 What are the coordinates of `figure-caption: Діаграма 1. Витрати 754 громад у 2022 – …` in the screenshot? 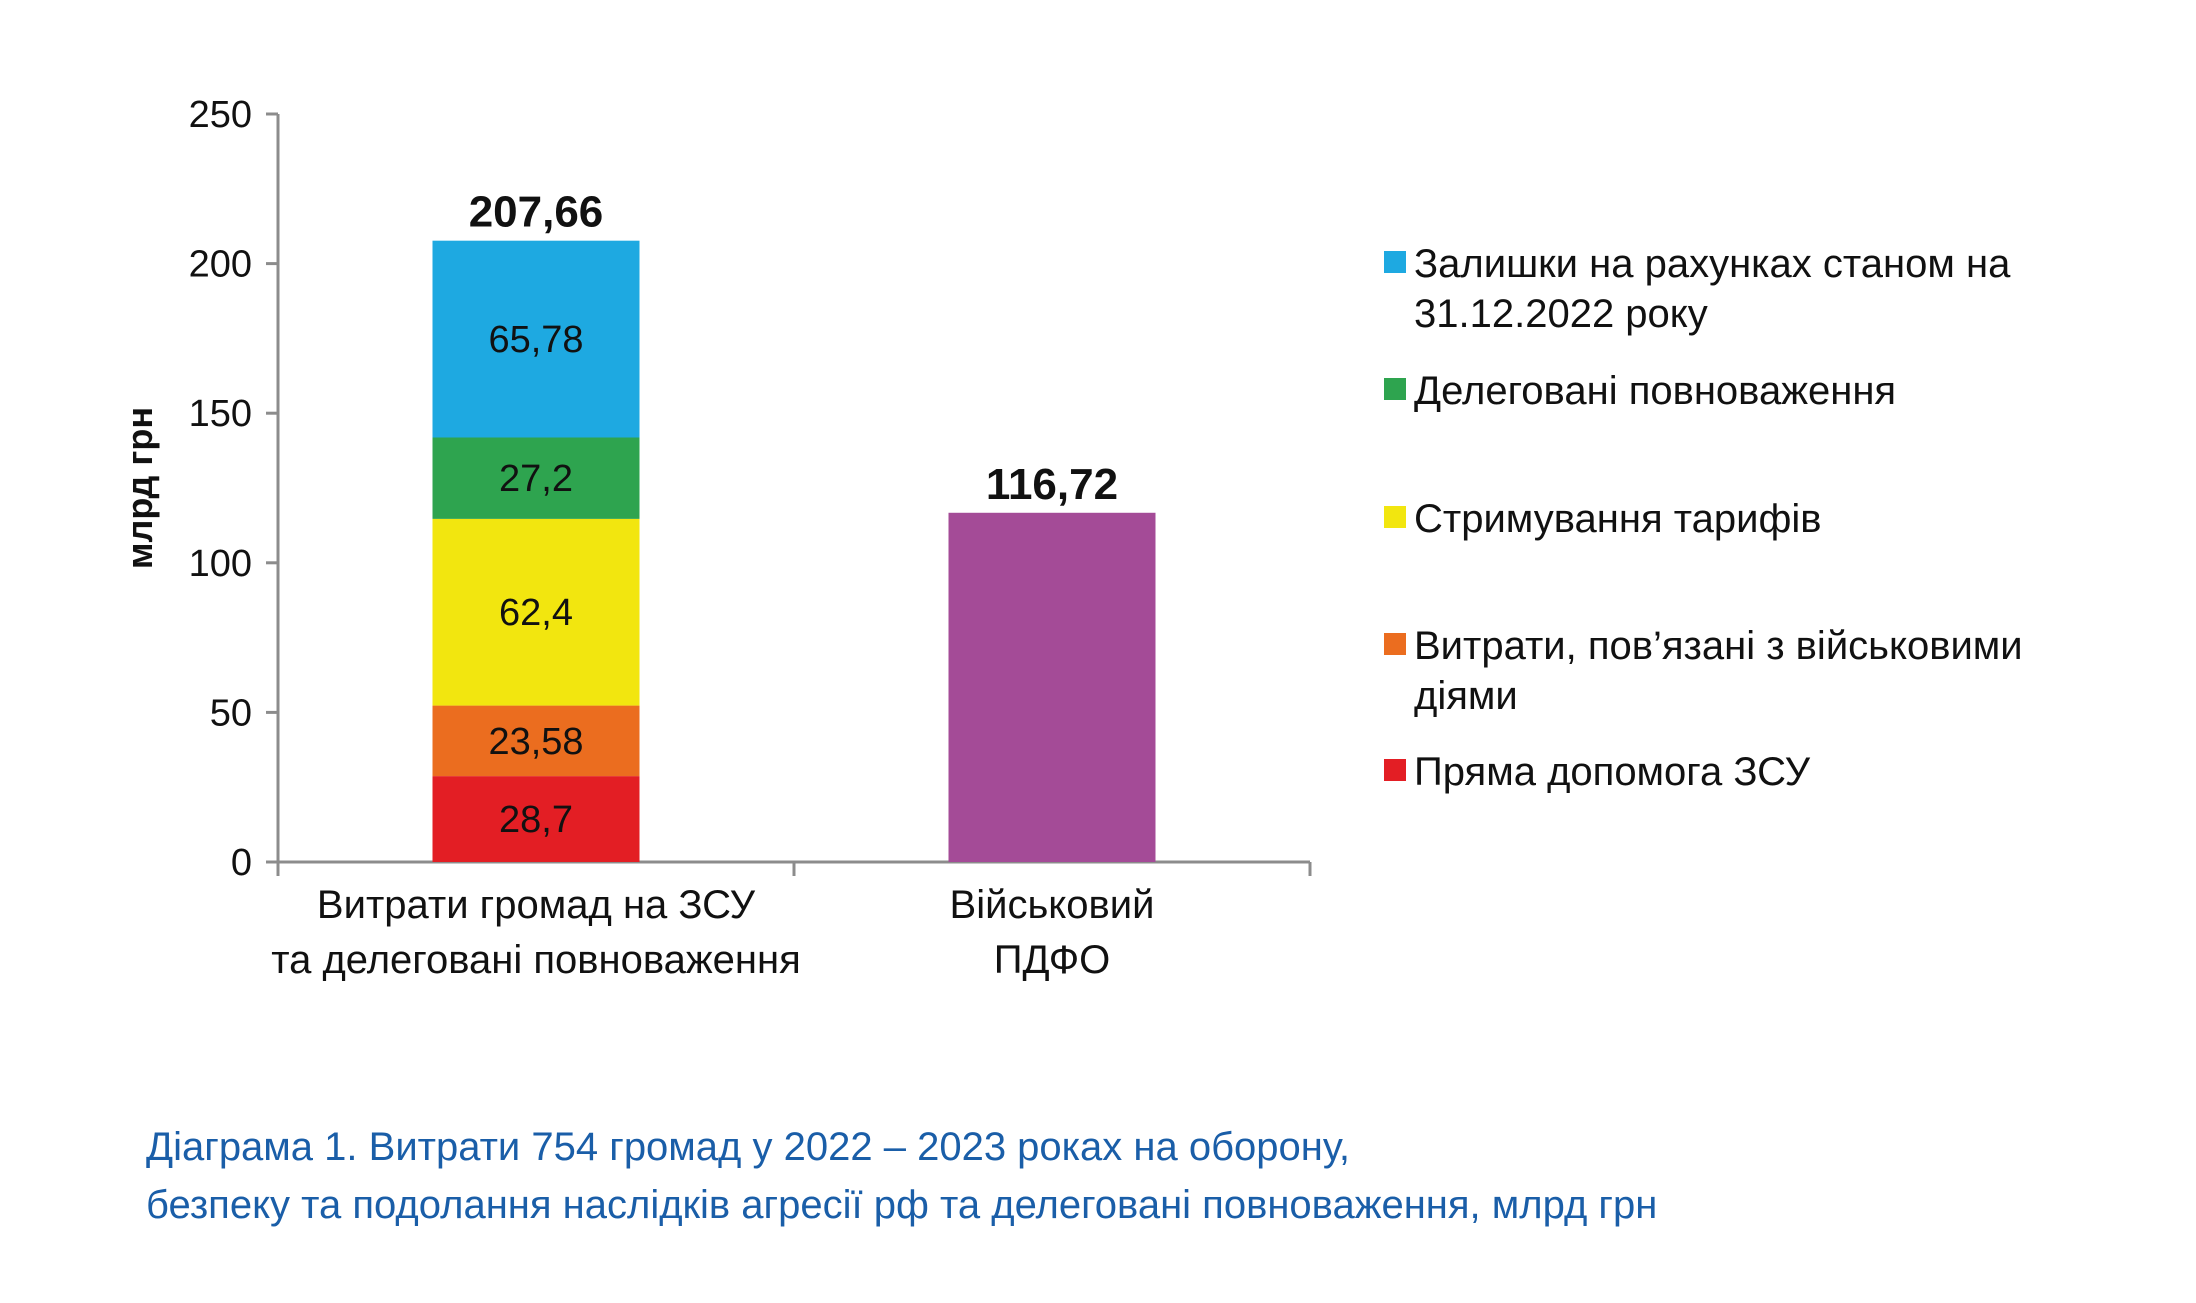 It's located at (1096, 1176).